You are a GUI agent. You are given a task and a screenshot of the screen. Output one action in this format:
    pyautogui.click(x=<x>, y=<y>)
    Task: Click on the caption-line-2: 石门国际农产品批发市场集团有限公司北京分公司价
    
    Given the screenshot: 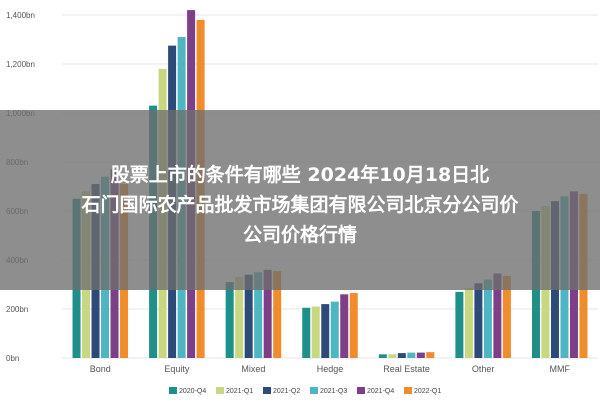 What is the action you would take?
    pyautogui.click(x=300, y=205)
    